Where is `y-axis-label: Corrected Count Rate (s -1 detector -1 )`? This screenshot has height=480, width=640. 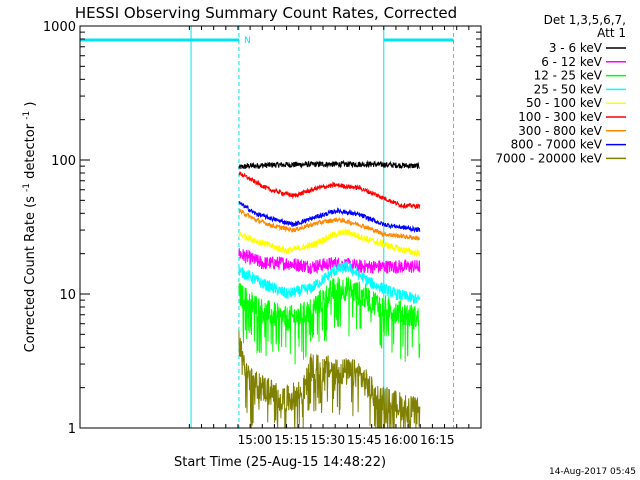 y-axis-label: Corrected Count Rate (s -1 detector -1 ) is located at coordinates (28, 227).